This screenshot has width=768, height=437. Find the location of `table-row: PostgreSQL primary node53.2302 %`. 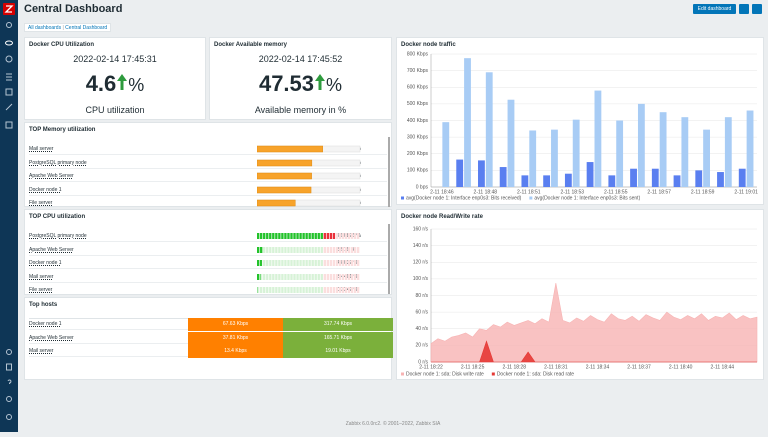

table-row: PostgreSQL primary node53.2302 % is located at coordinates (208, 163).